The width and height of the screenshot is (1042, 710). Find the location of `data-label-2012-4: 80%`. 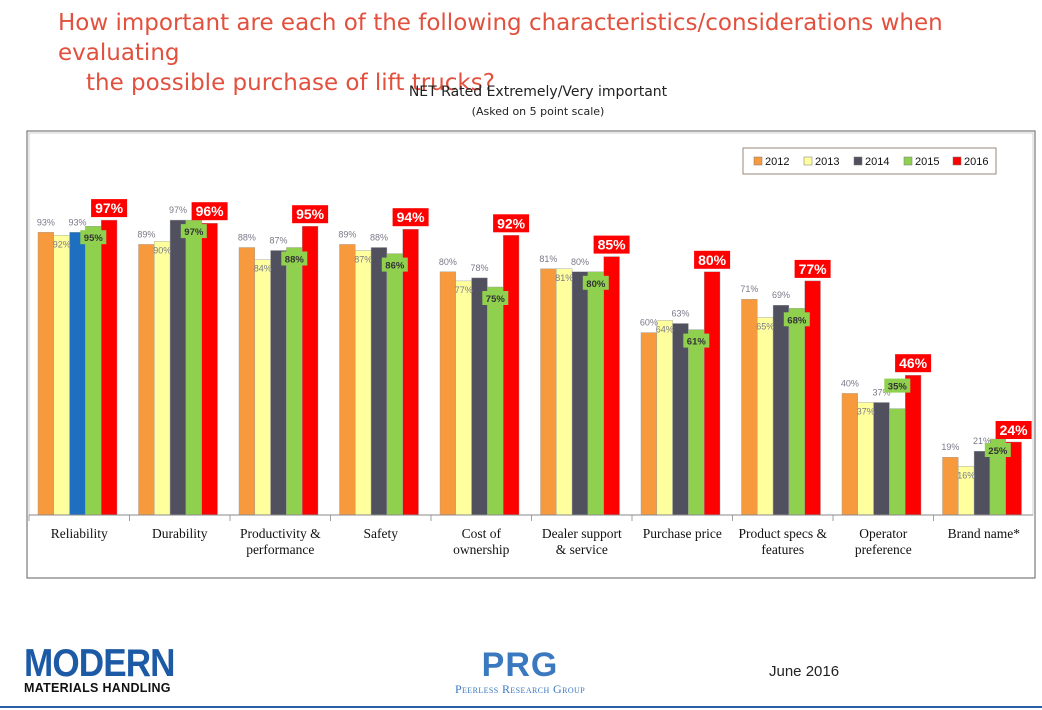

data-label-2012-4: 80% is located at coordinates (448, 262).